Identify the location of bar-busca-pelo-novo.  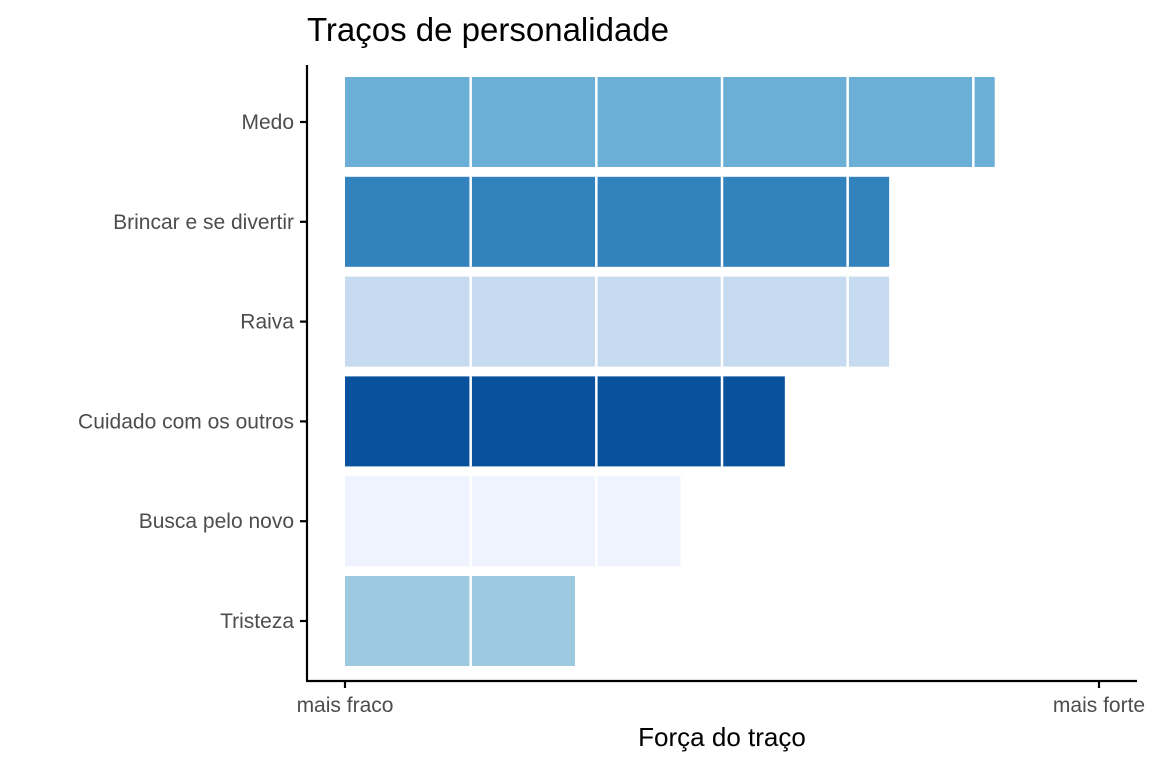
(513, 521).